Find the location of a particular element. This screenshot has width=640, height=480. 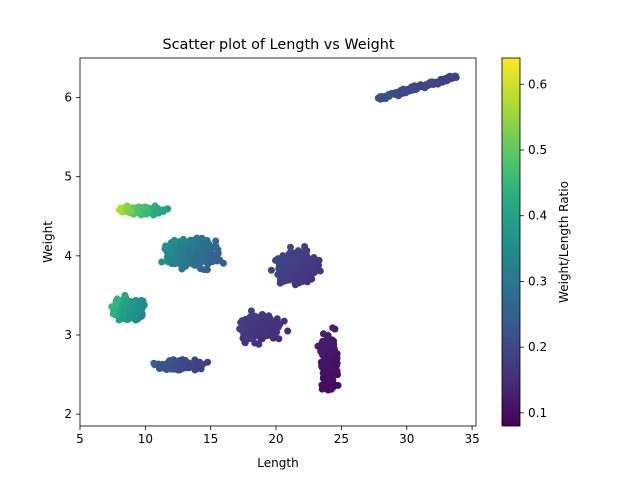

colorbar-tick-label: 0.1 is located at coordinates (537, 413).